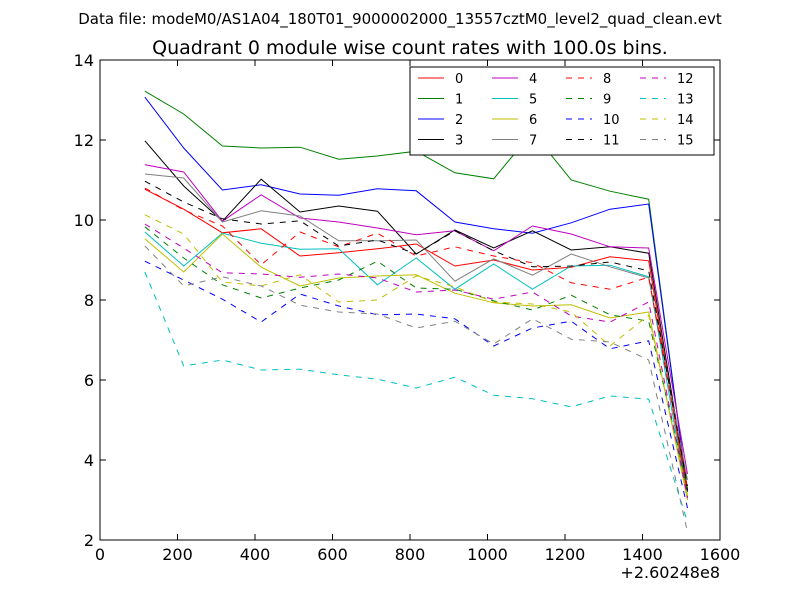 Image resolution: width=800 pixels, height=600 pixels. What do you see at coordinates (410, 554) in the screenshot?
I see `x-tick-label: 800` at bounding box center [410, 554].